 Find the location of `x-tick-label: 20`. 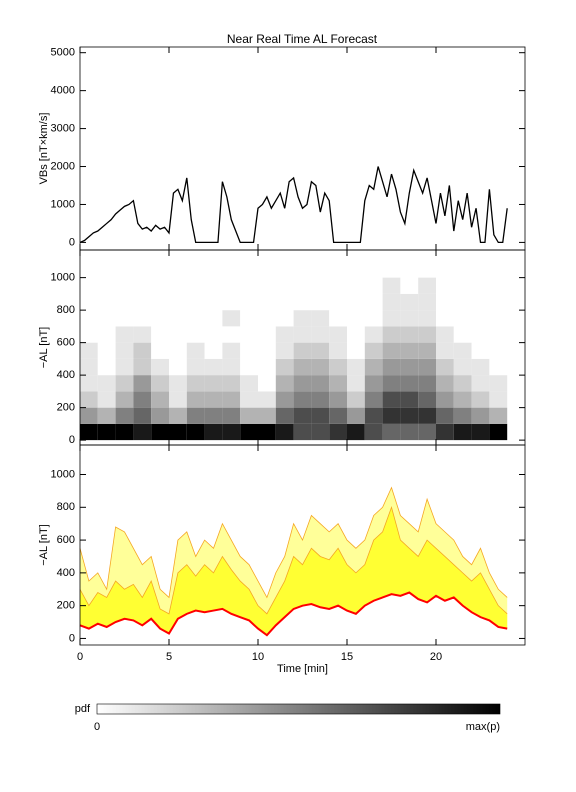

x-tick-label: 20 is located at coordinates (436, 657).